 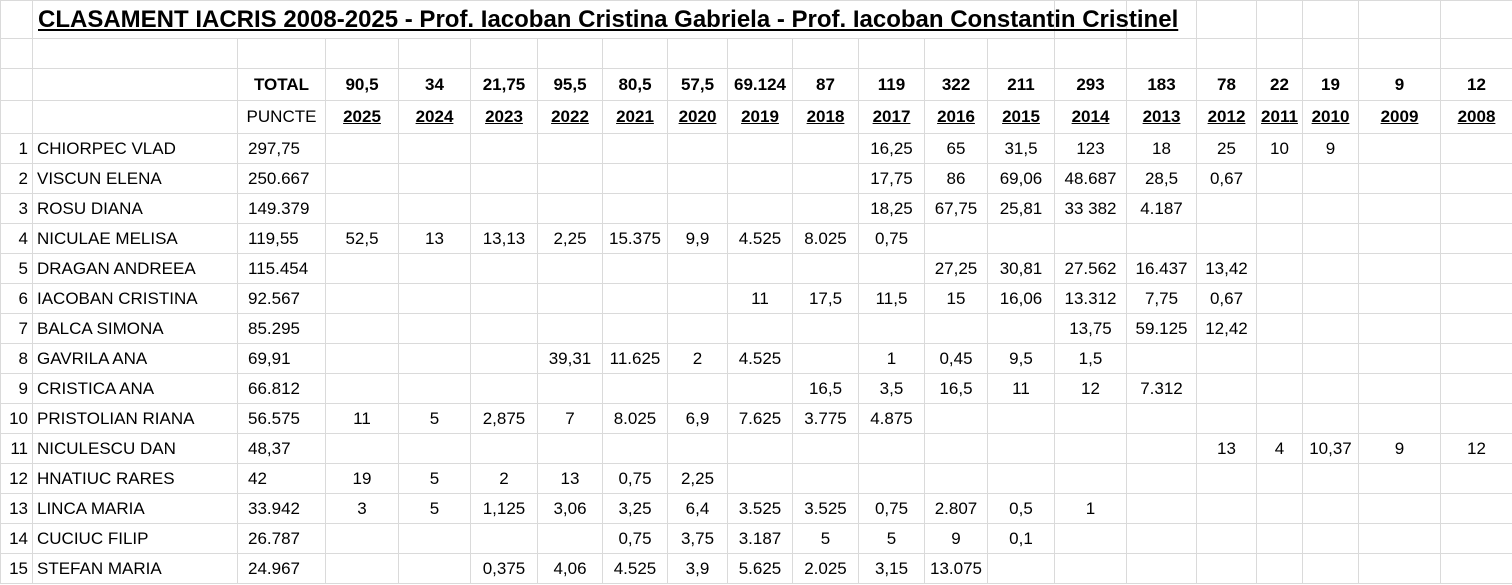 I want to click on year-points: 28,5, so click(x=1161, y=178).